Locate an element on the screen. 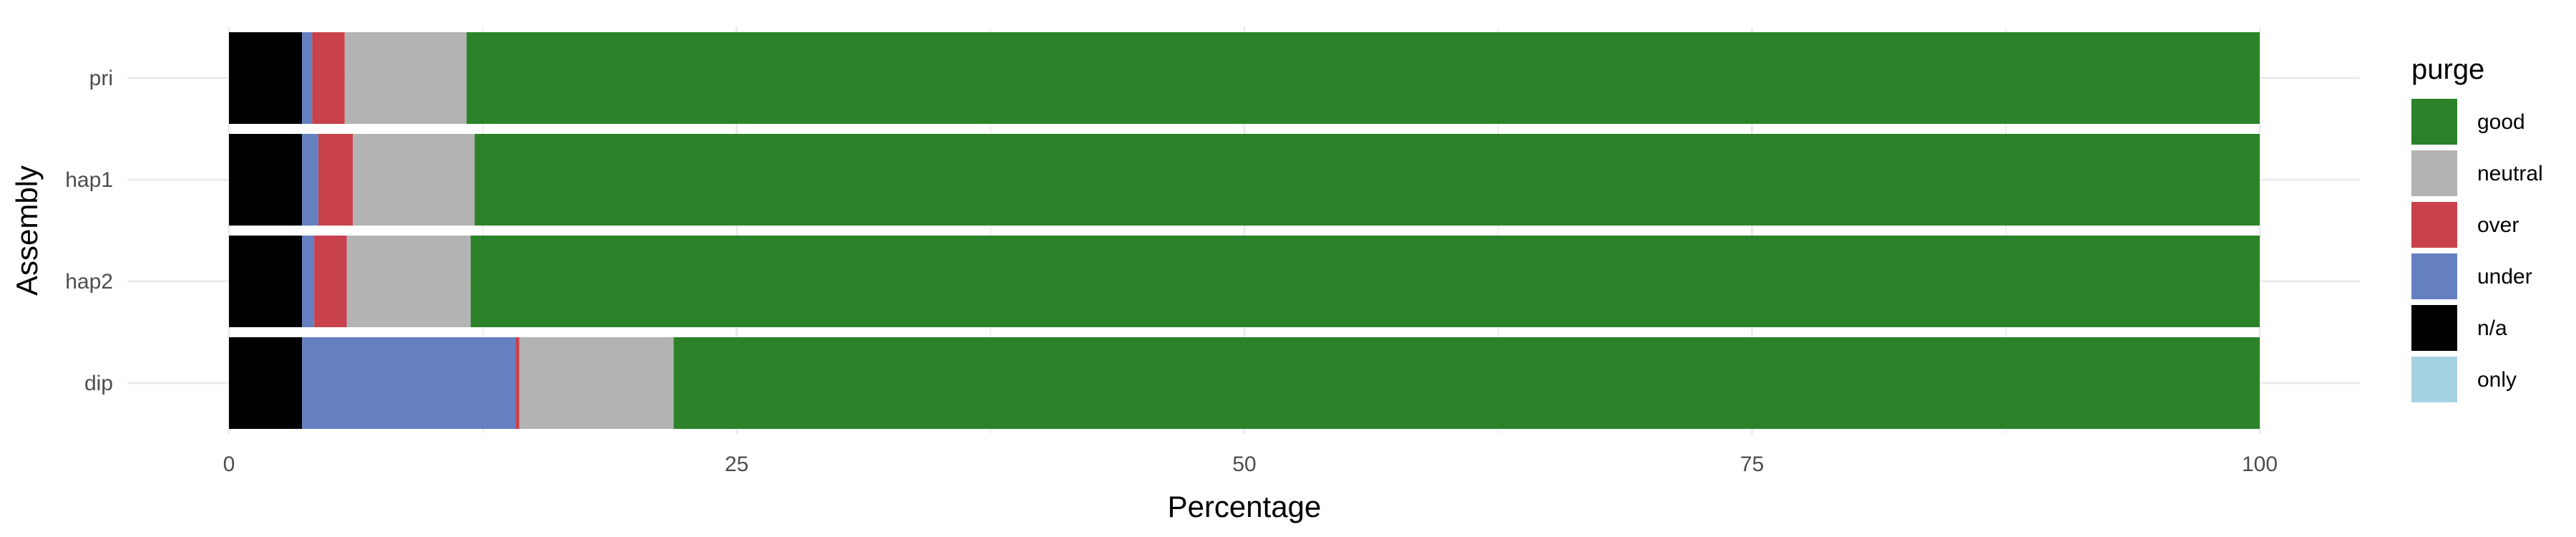 The image size is (2576, 537). bar-dip-under is located at coordinates (409, 383).